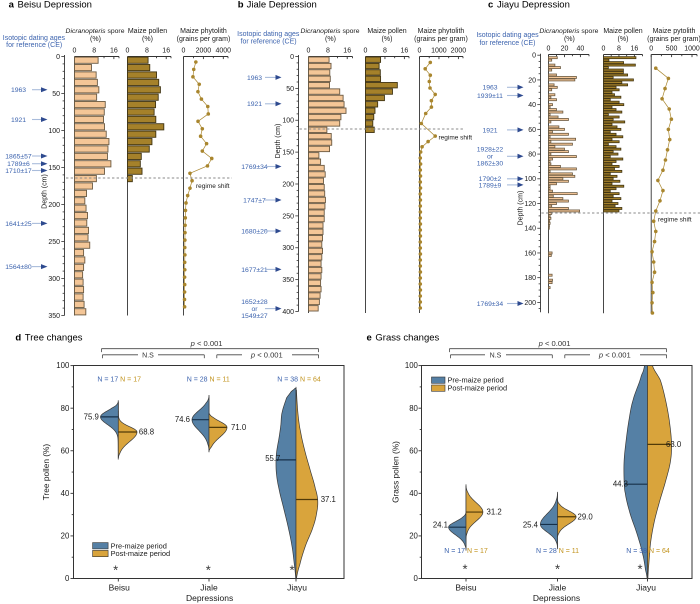 The height and width of the screenshot is (604, 700). I want to click on svg-text: 25.4, so click(531, 524).